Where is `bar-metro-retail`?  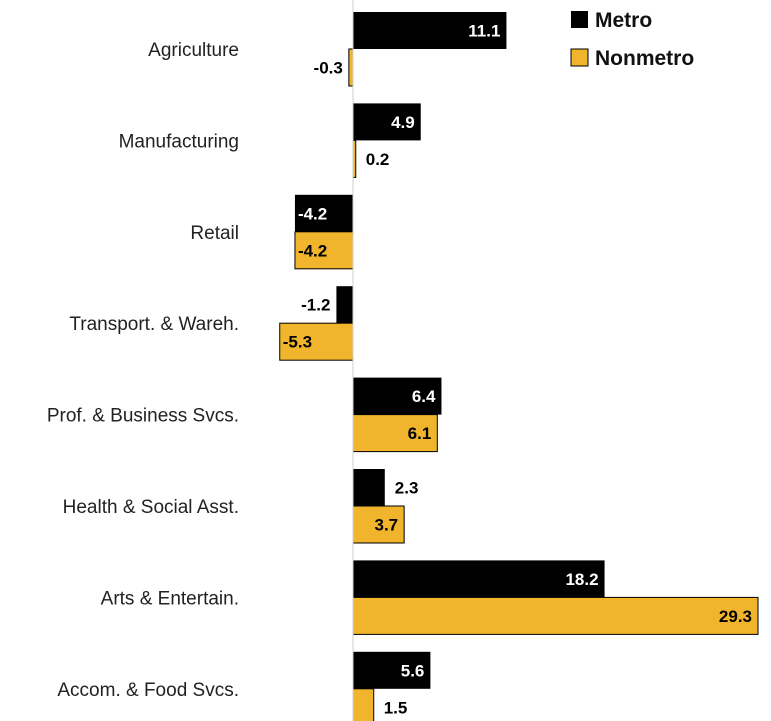
bar-metro-retail is located at coordinates (323, 213).